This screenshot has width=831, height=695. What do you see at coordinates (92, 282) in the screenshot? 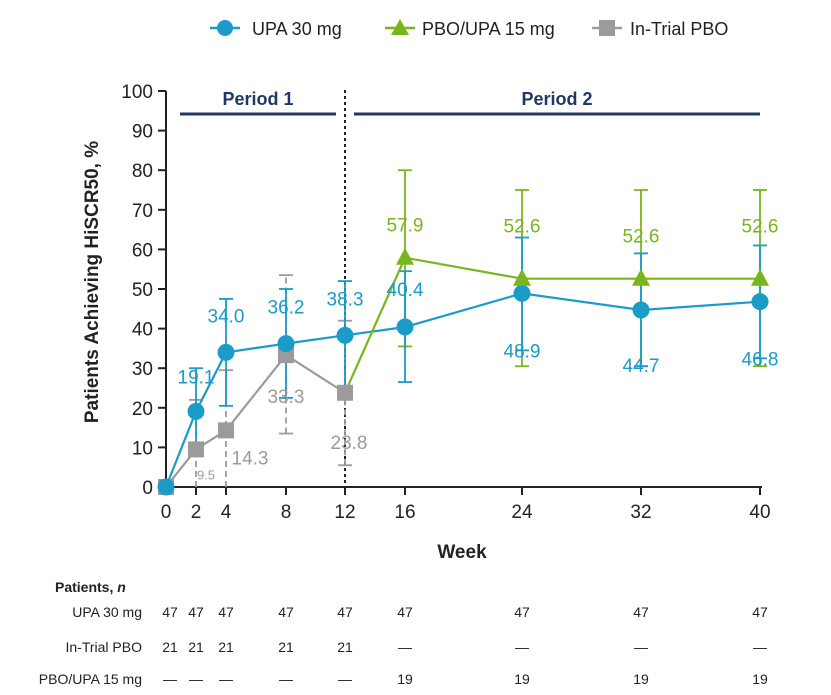
I see `y-axis-label: Patients Achieving HiSCR50, %` at bounding box center [92, 282].